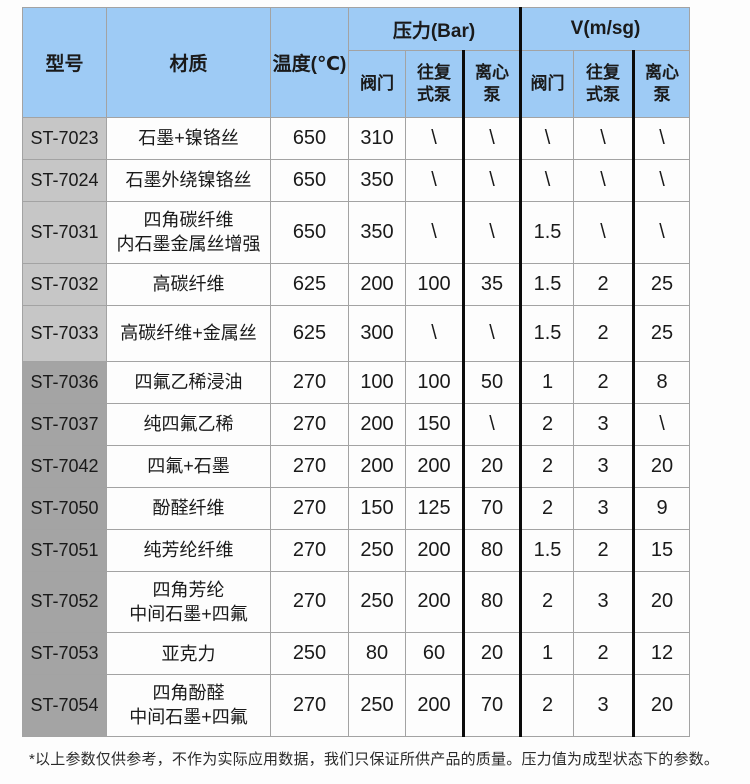  Describe the element at coordinates (377, 382) in the screenshot. I see `pressure-valve-cell: 100` at that location.